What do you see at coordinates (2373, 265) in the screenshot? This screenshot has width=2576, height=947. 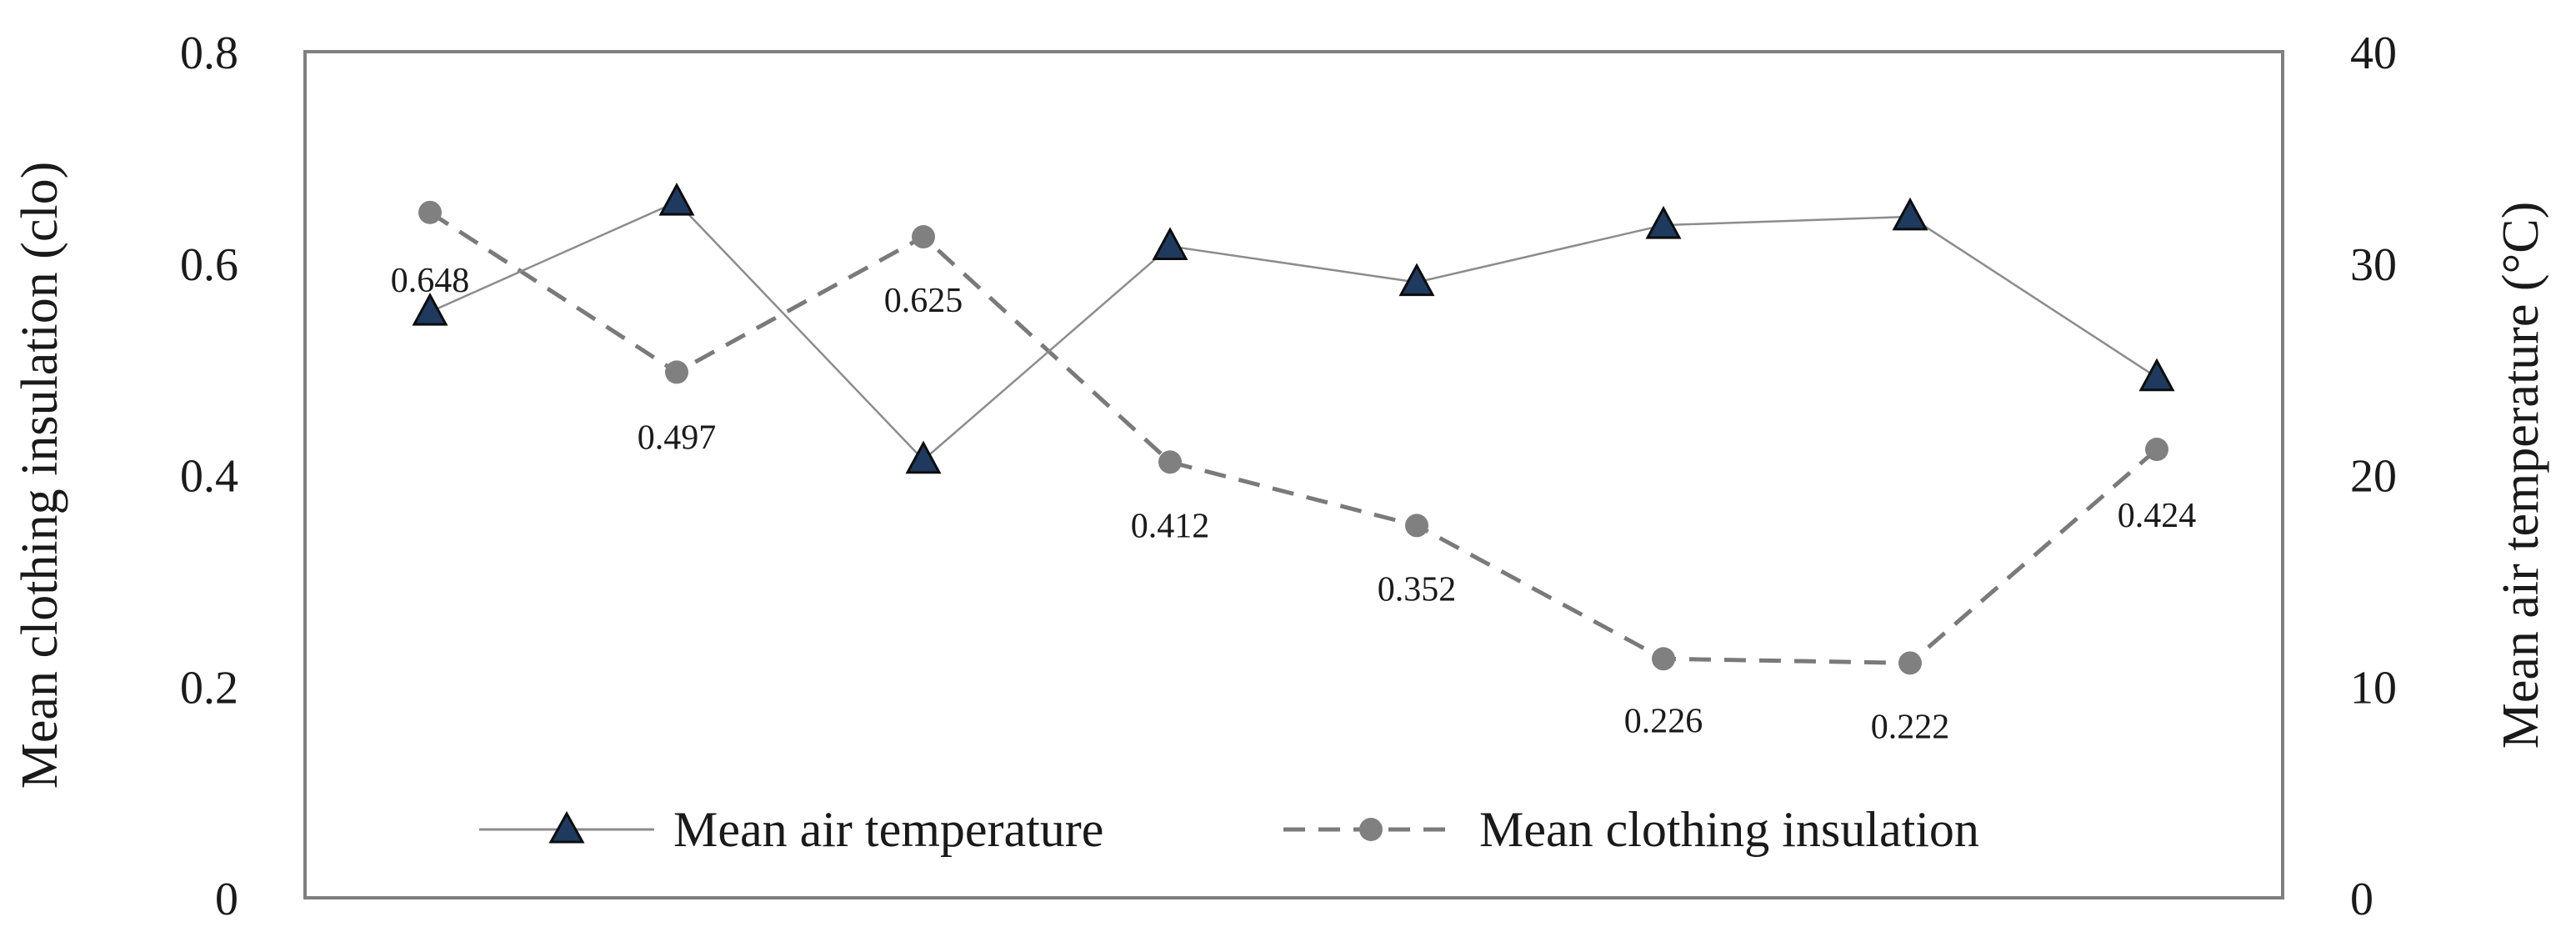 I see `right-tick-label: 30` at bounding box center [2373, 265].